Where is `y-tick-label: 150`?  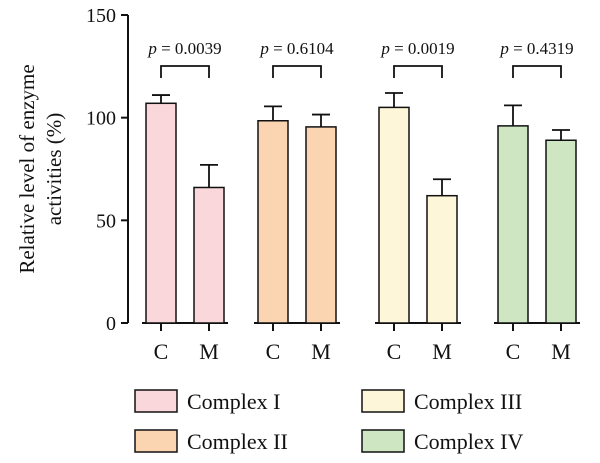 y-tick-label: 150 is located at coordinates (101, 16).